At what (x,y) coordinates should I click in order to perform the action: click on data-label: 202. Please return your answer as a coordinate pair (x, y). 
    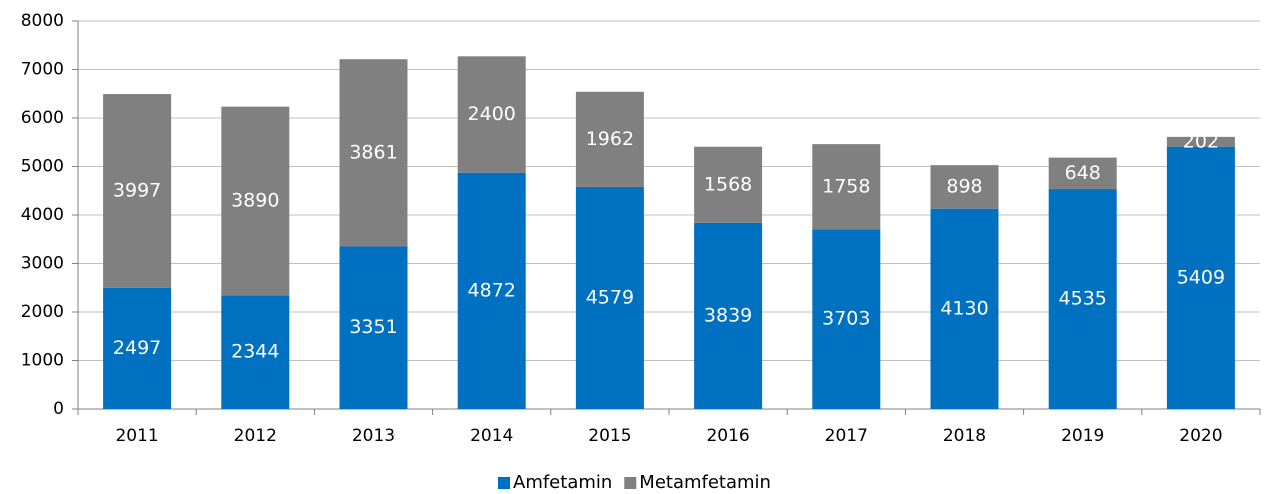
    Looking at the image, I should click on (1201, 141).